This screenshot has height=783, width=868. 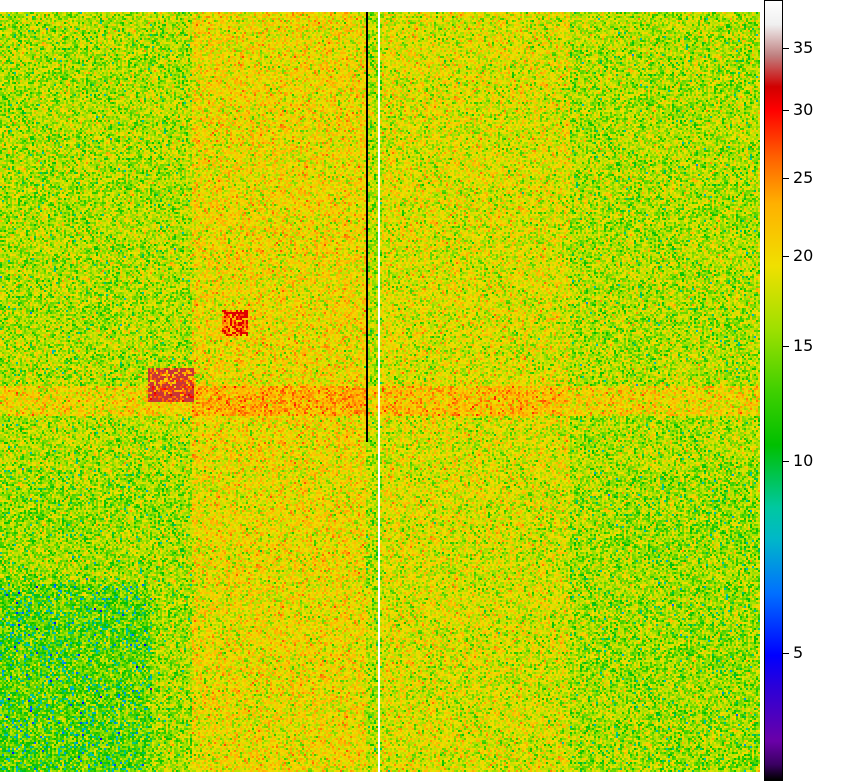 What do you see at coordinates (773, 390) in the screenshot?
I see `colorbar` at bounding box center [773, 390].